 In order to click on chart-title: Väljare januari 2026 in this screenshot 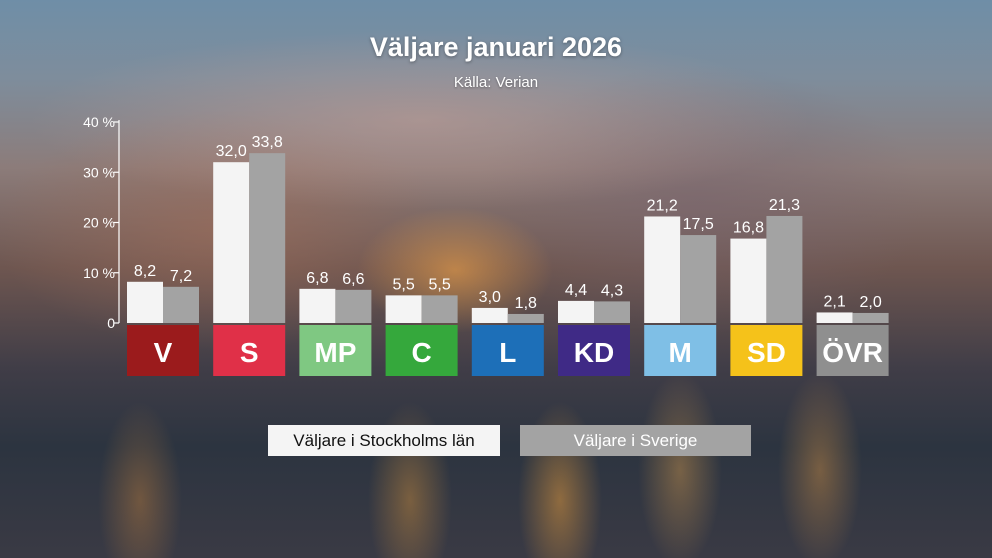, I will do `click(496, 47)`.